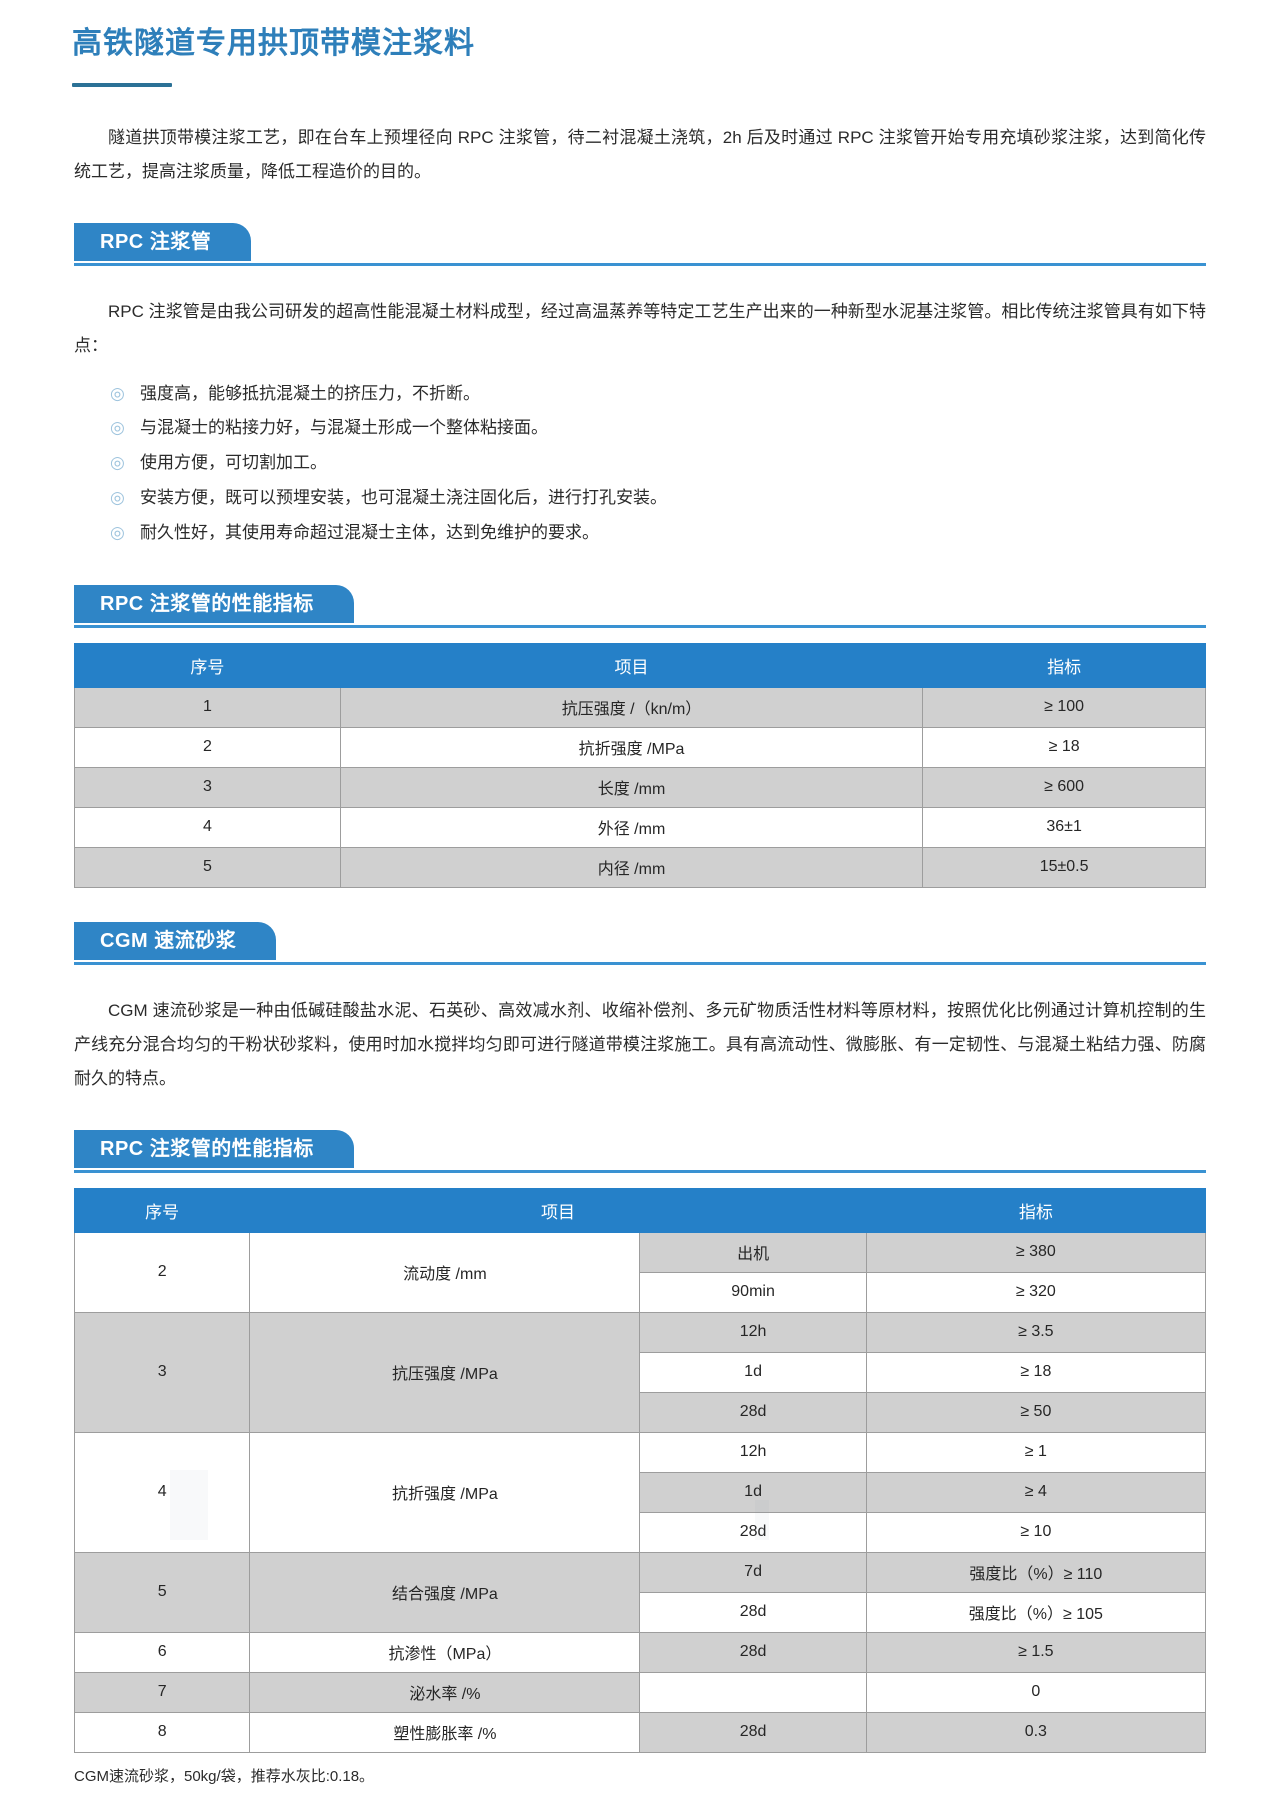 Image resolution: width=1280 pixels, height=1813 pixels. Describe the element at coordinates (344, 428) in the screenshot. I see `list-item-label: 与混凝士的粘接力好，与混凝土形成一个整体粘接面。` at that location.